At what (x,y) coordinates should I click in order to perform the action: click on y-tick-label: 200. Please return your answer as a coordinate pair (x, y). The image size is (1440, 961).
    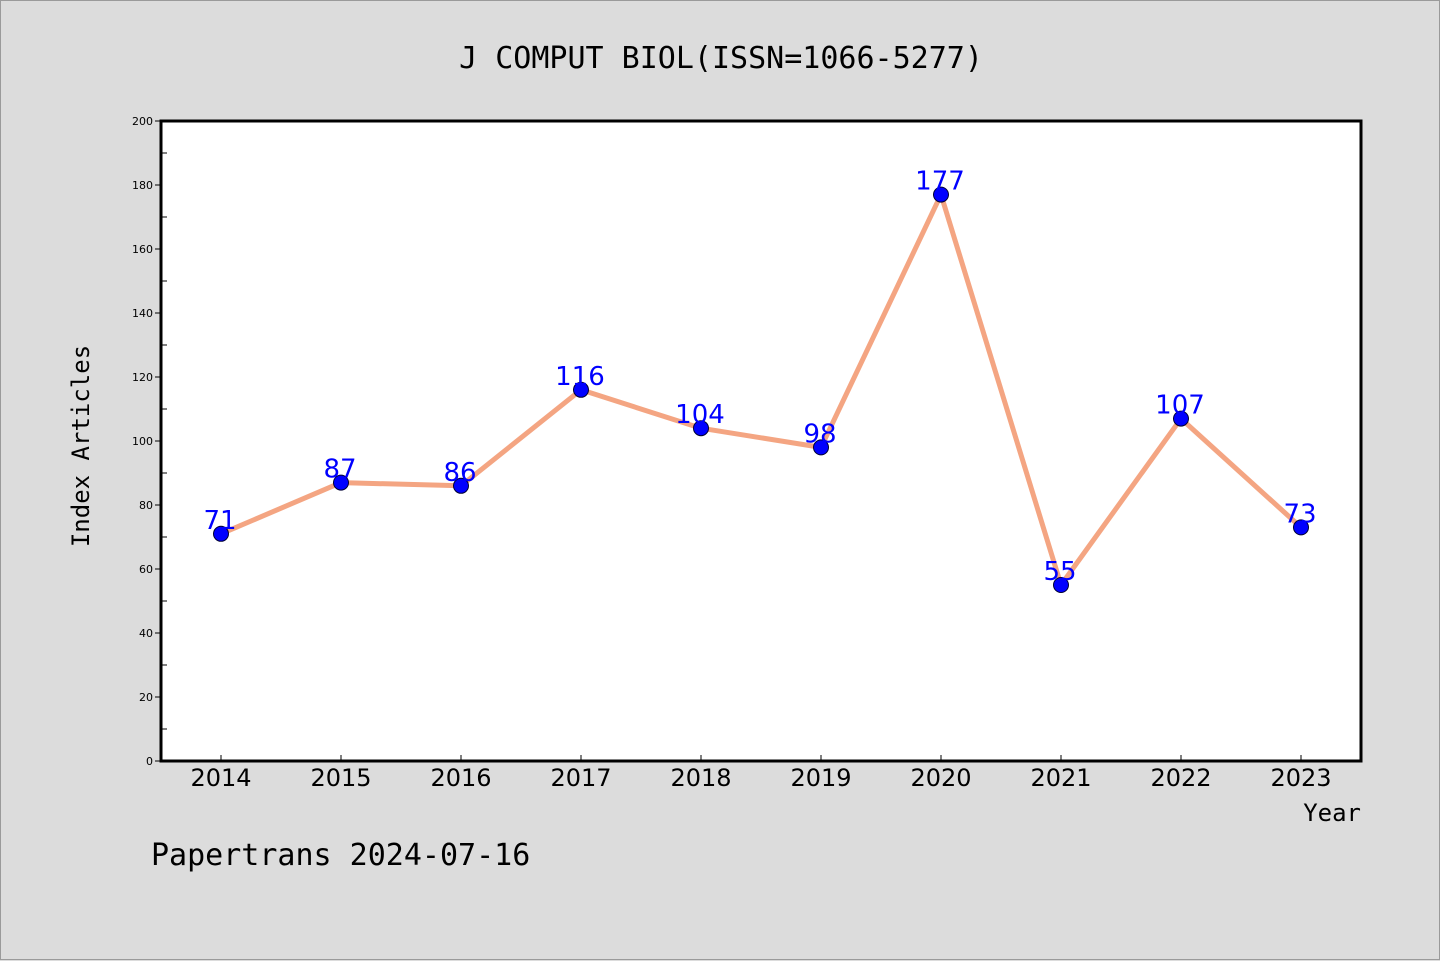
    Looking at the image, I should click on (142, 121).